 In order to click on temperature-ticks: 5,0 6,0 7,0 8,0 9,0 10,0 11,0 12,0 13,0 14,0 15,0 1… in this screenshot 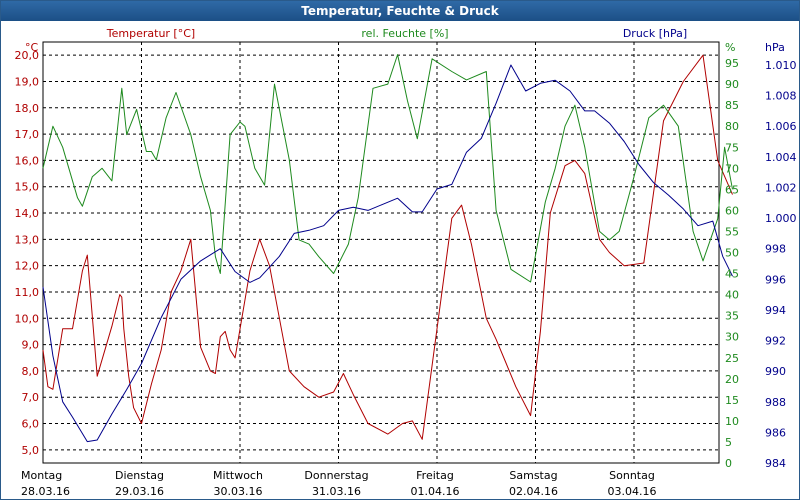, I will do `click(27, 253)`.